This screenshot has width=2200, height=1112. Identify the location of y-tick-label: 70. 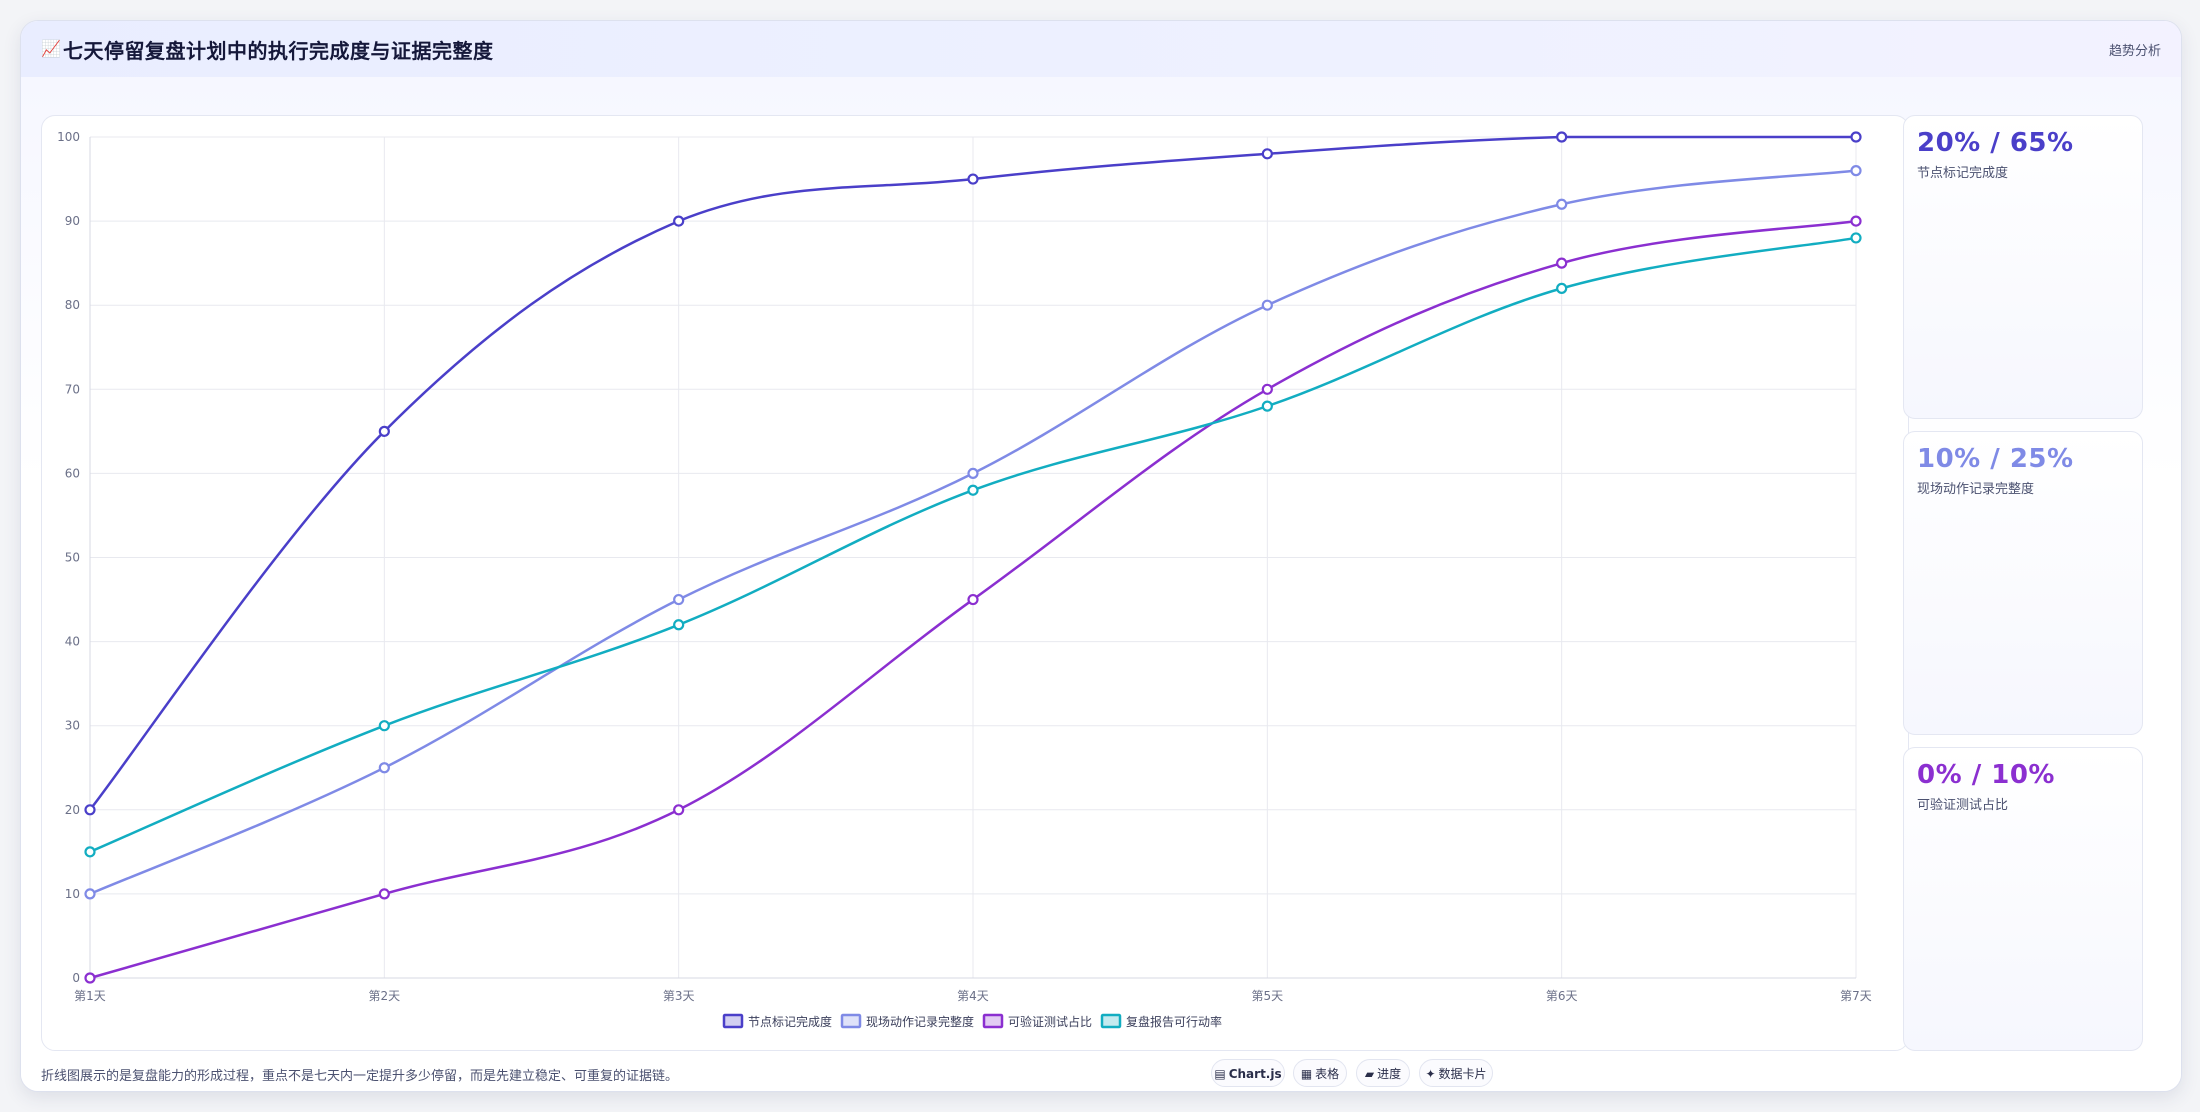
(72, 389).